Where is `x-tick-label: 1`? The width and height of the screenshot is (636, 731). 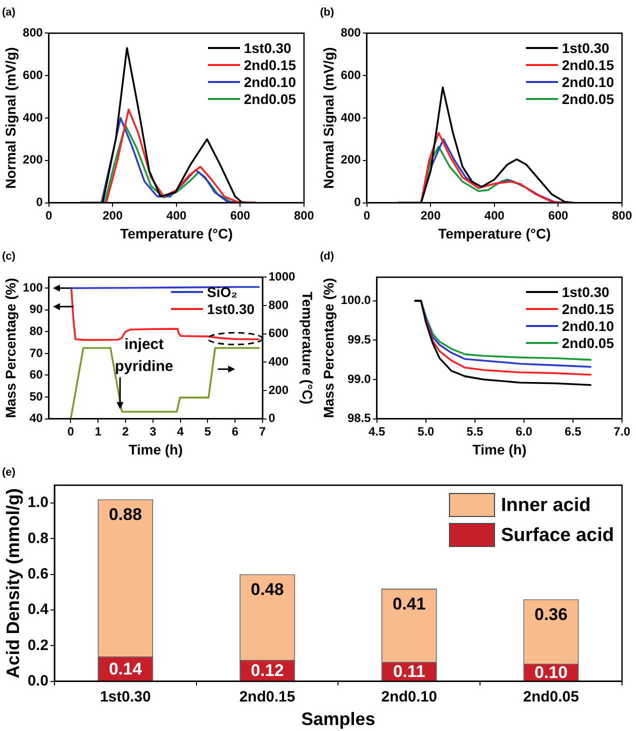 x-tick-label: 1 is located at coordinates (98, 431).